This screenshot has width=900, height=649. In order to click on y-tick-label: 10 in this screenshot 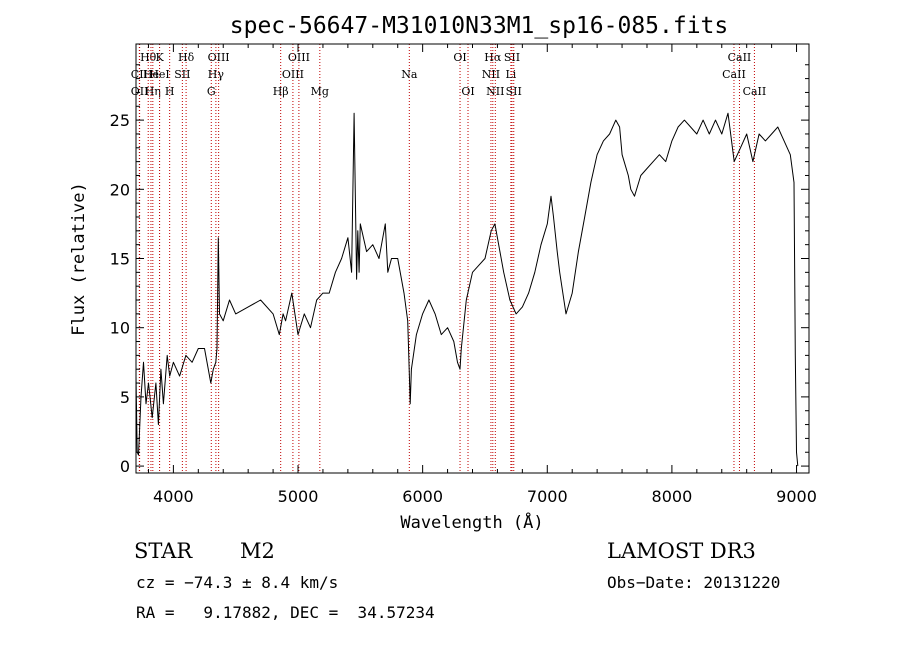, I will do `click(120, 328)`.